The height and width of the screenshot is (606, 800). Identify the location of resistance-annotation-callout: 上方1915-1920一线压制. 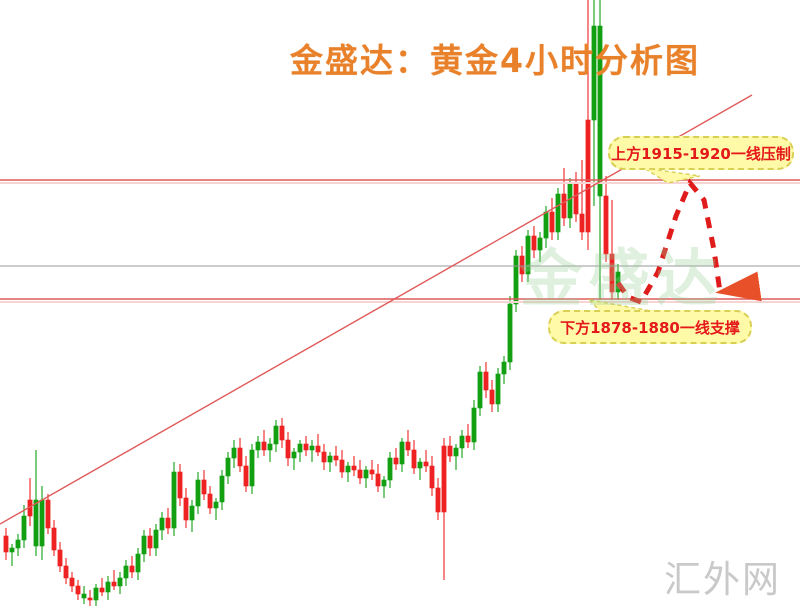
(701, 153).